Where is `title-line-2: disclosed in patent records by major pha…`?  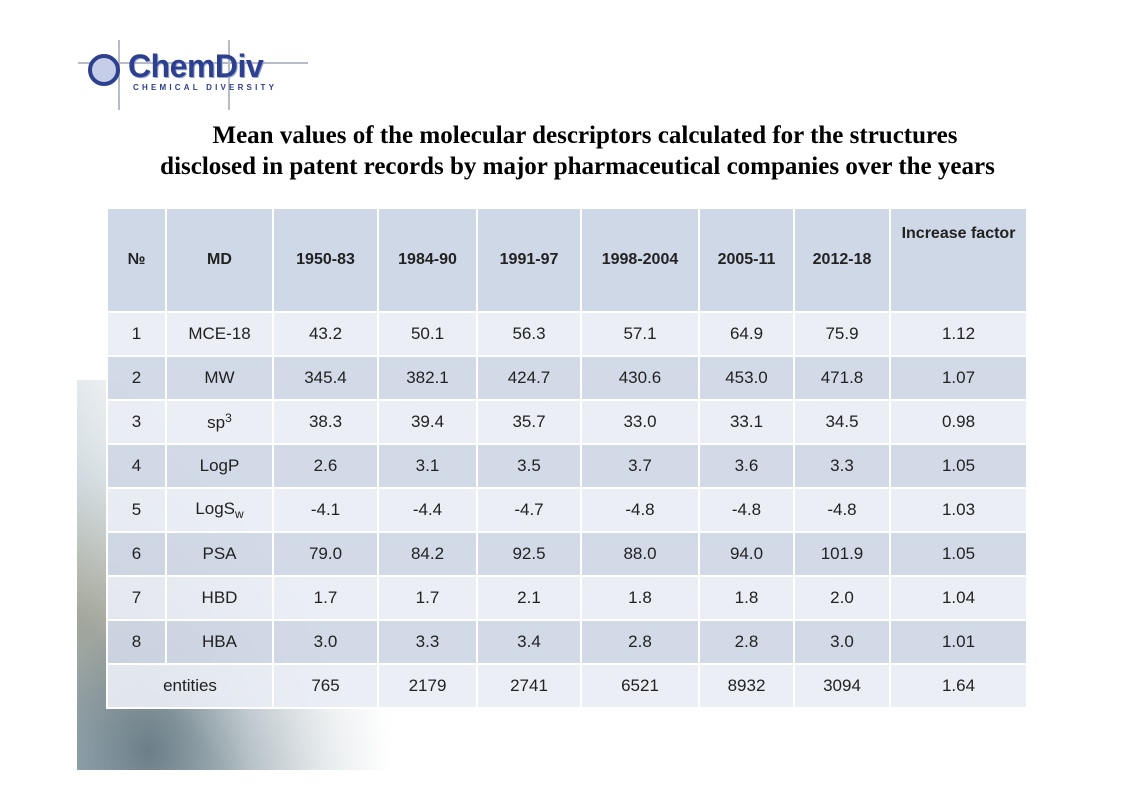 title-line-2: disclosed in patent records by major pha… is located at coordinates (577, 166).